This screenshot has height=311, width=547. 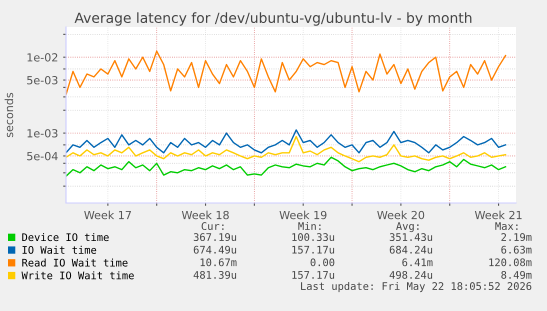 I want to click on text: 2.19m, so click(x=516, y=237).